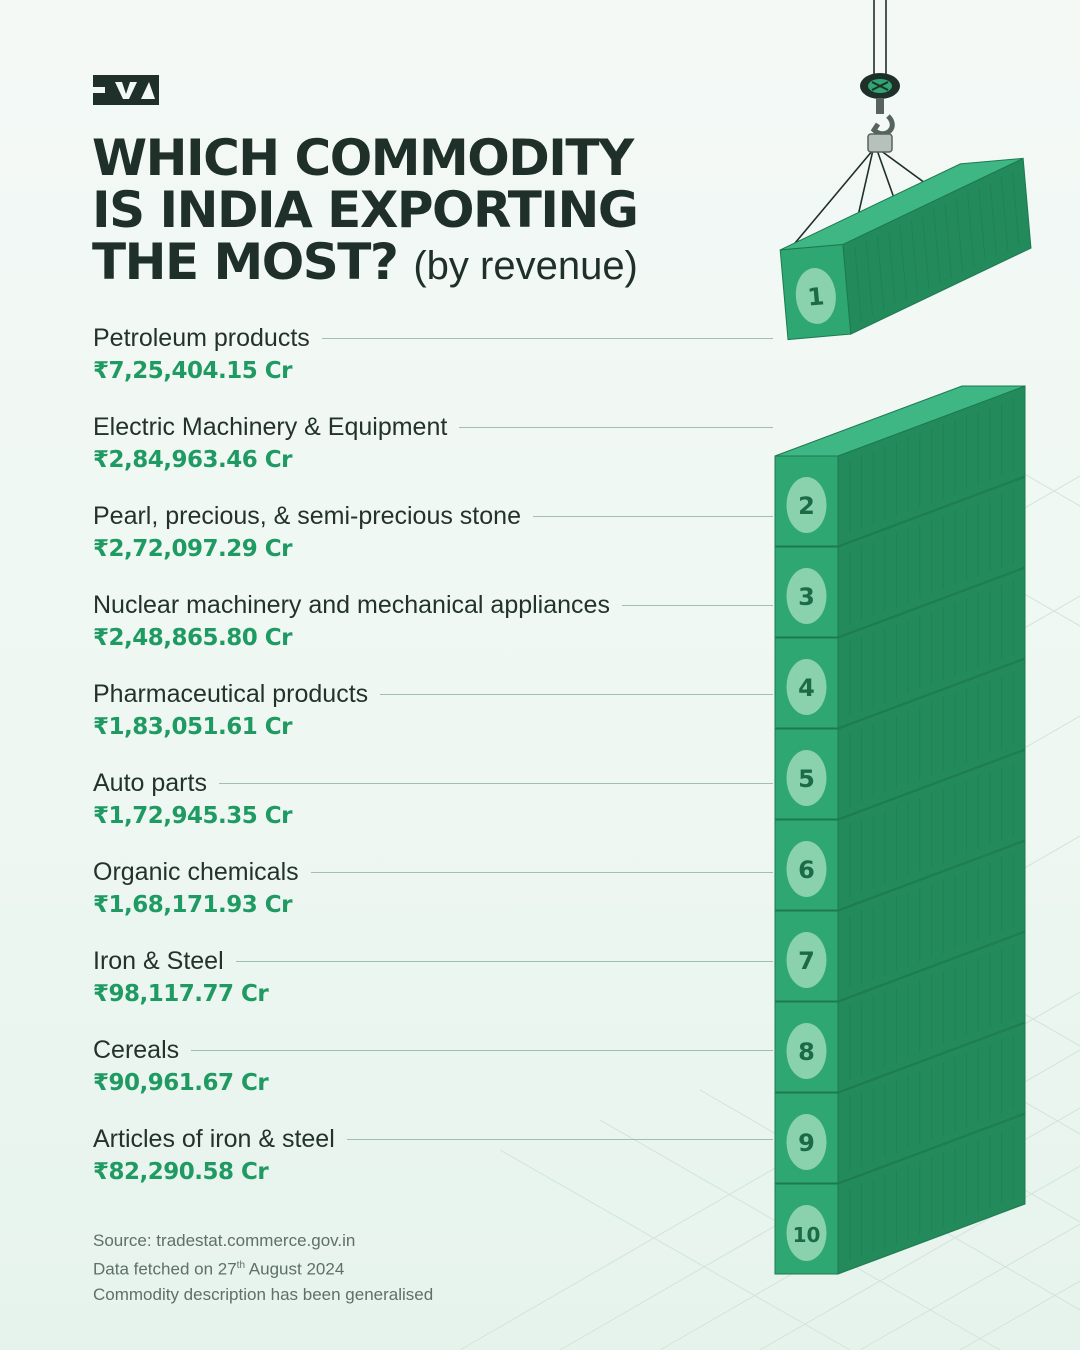  What do you see at coordinates (806, 961) in the screenshot?
I see `rank-label: 7` at bounding box center [806, 961].